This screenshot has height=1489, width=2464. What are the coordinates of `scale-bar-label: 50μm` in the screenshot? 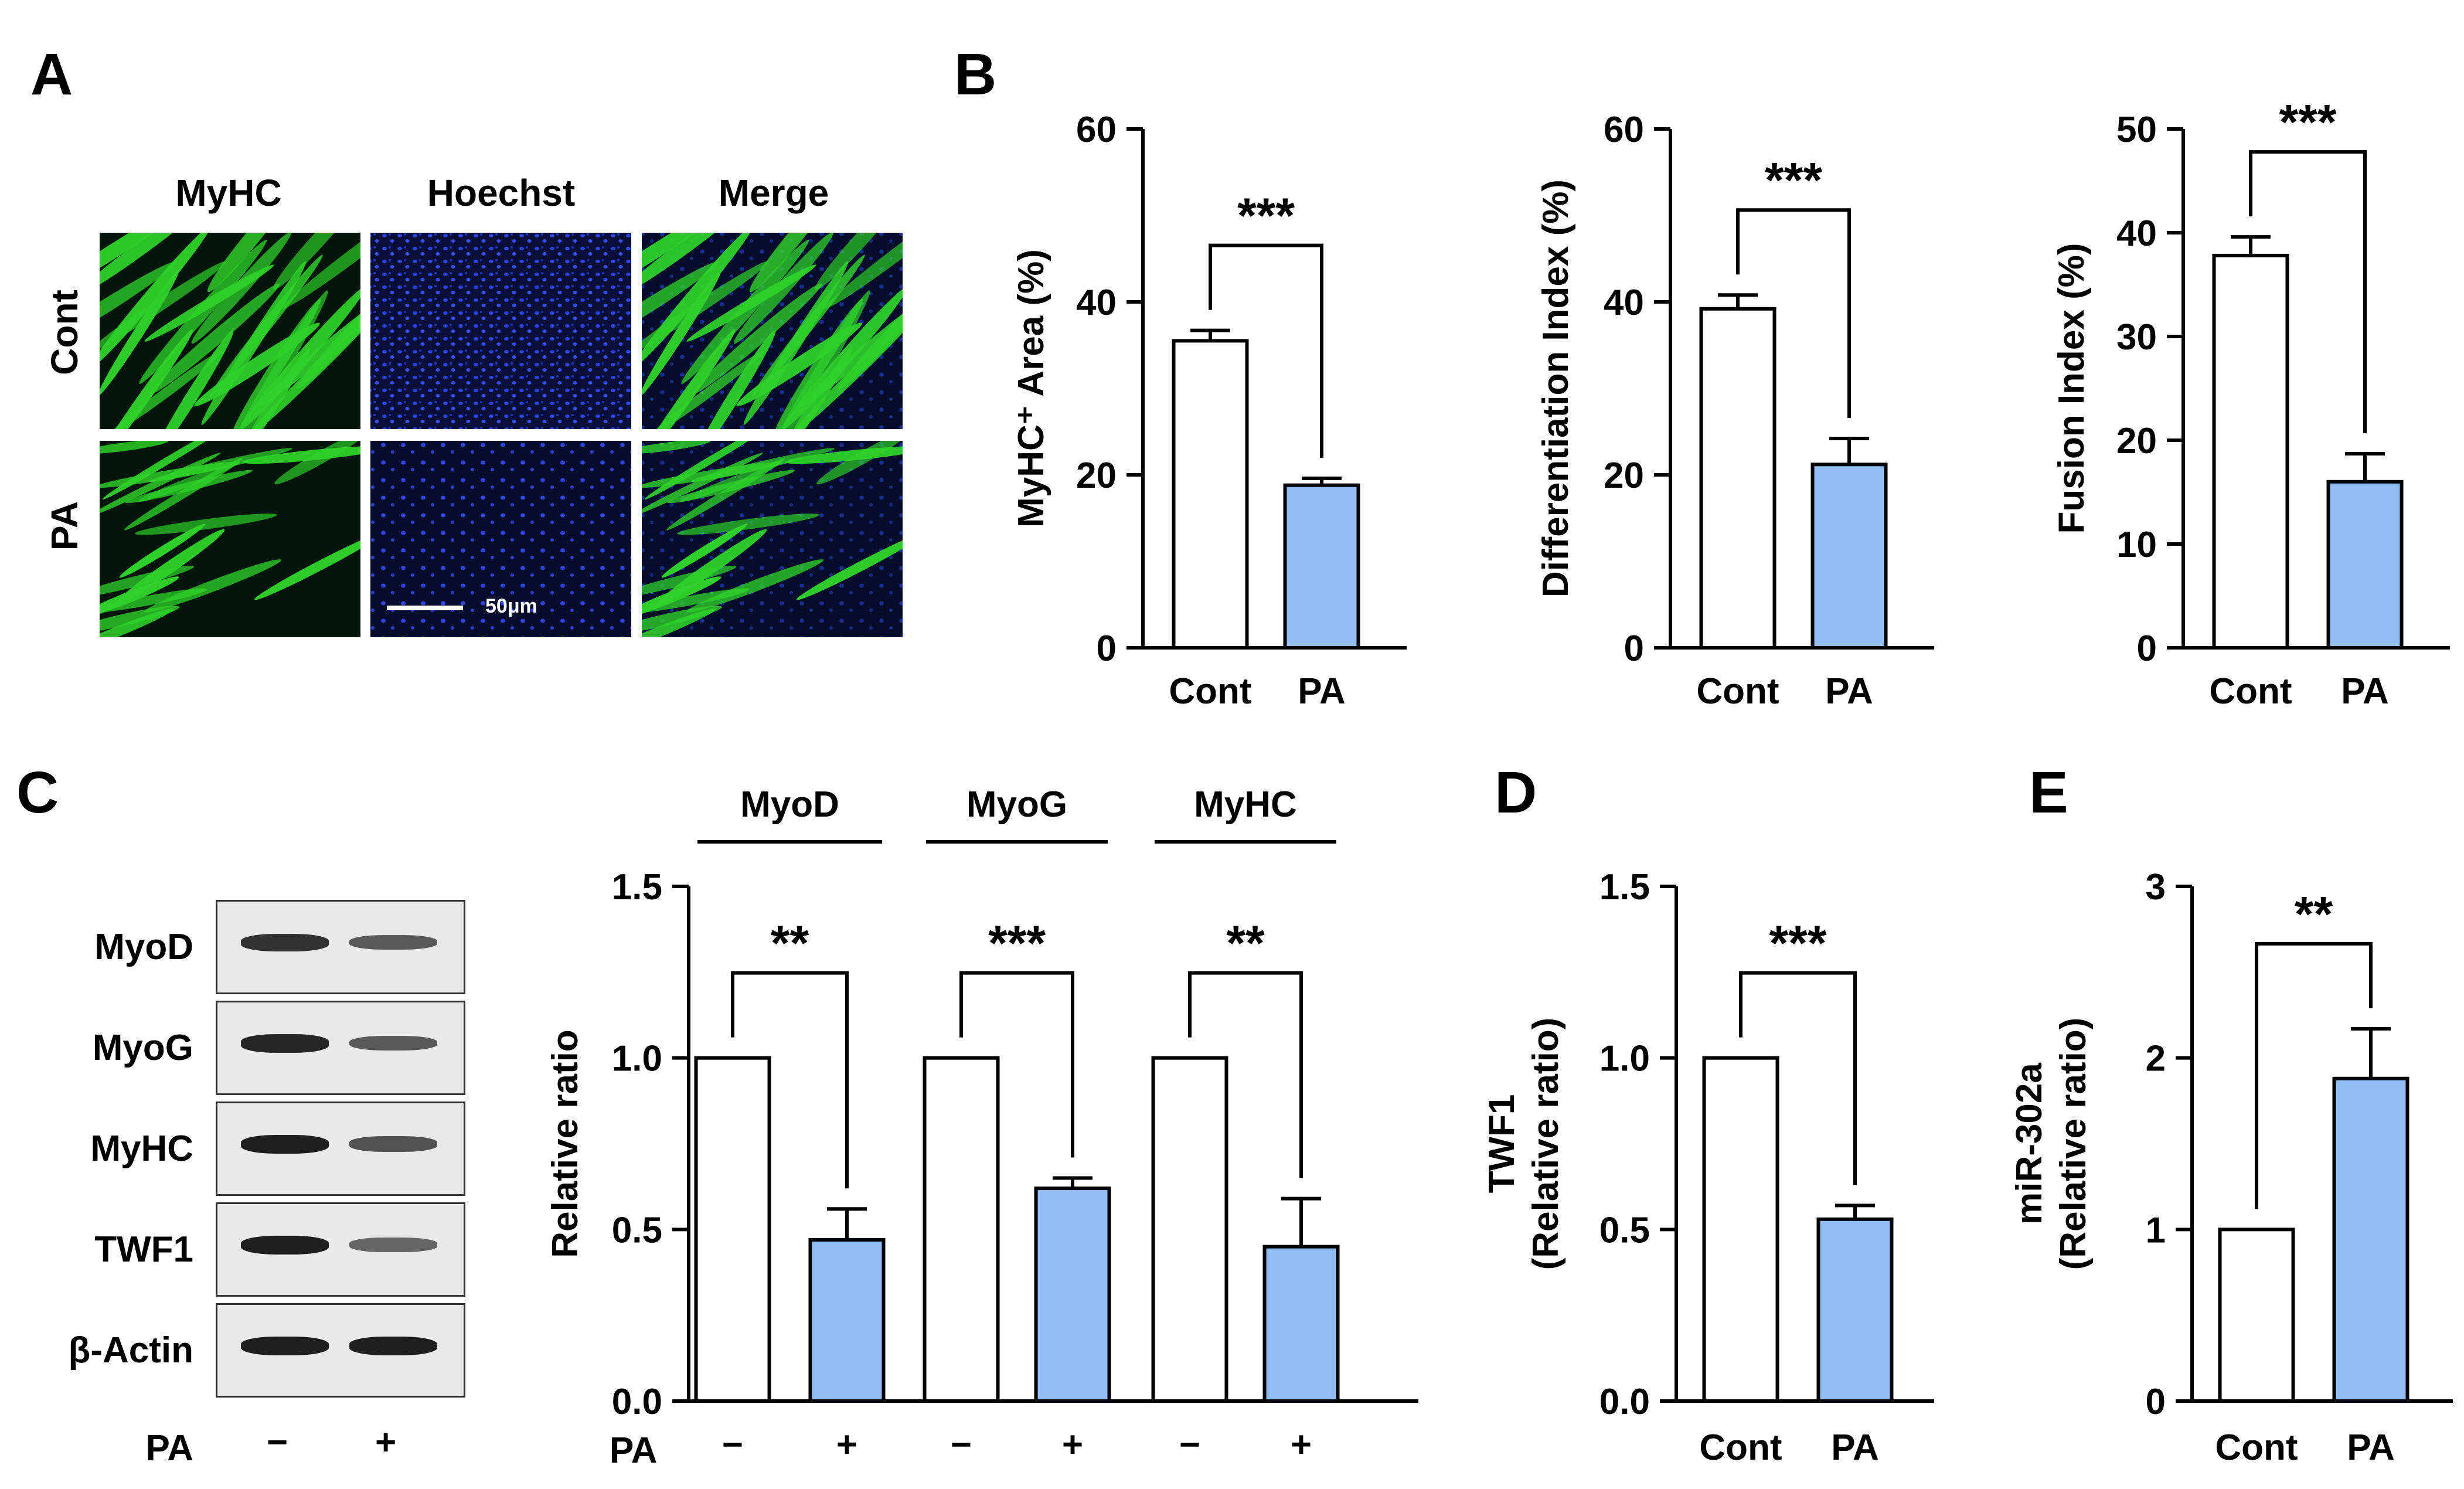 It's located at (511, 606).